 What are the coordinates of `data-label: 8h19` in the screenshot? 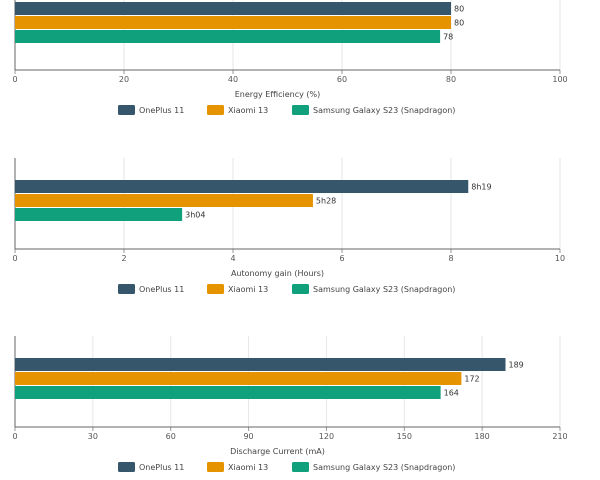 It's located at (481, 187).